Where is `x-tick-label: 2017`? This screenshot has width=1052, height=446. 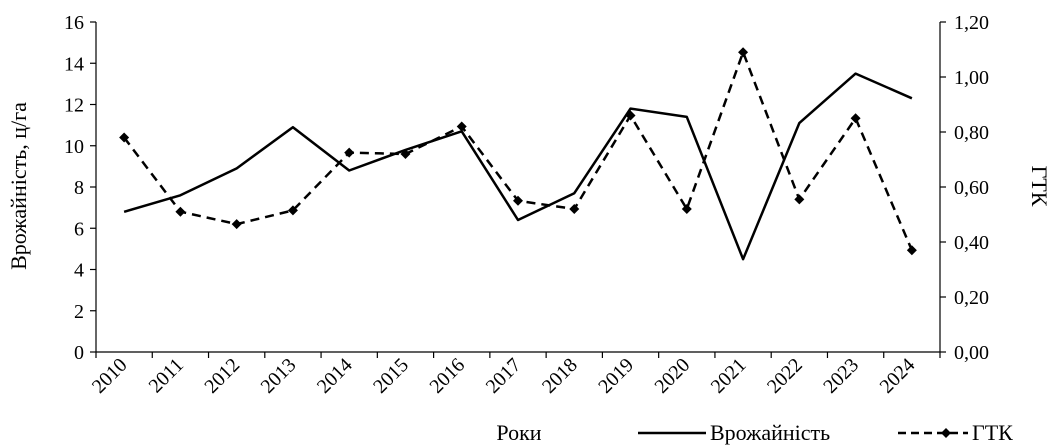 x-tick-label: 2017 is located at coordinates (504, 376).